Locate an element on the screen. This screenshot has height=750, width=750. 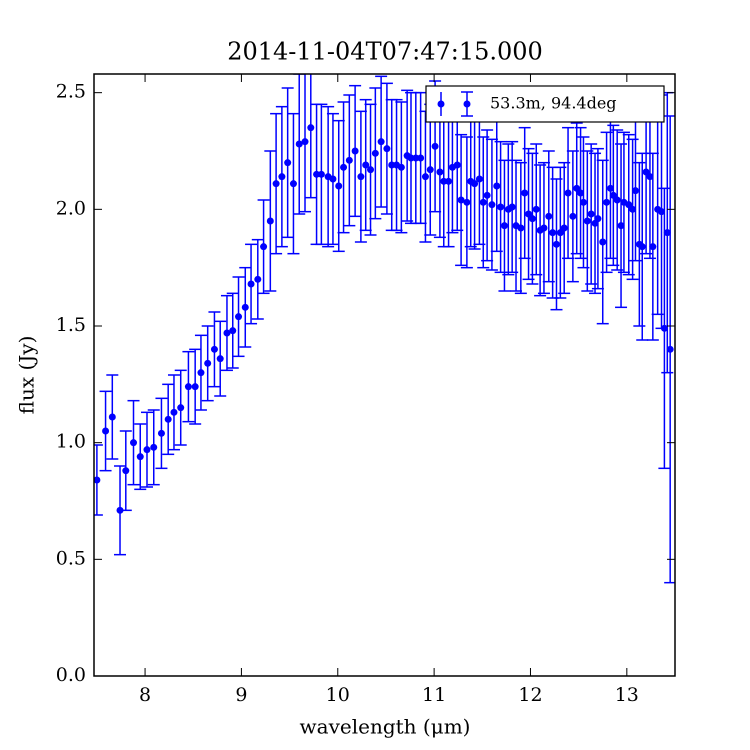
x-tick-label: 12 is located at coordinates (530, 695).